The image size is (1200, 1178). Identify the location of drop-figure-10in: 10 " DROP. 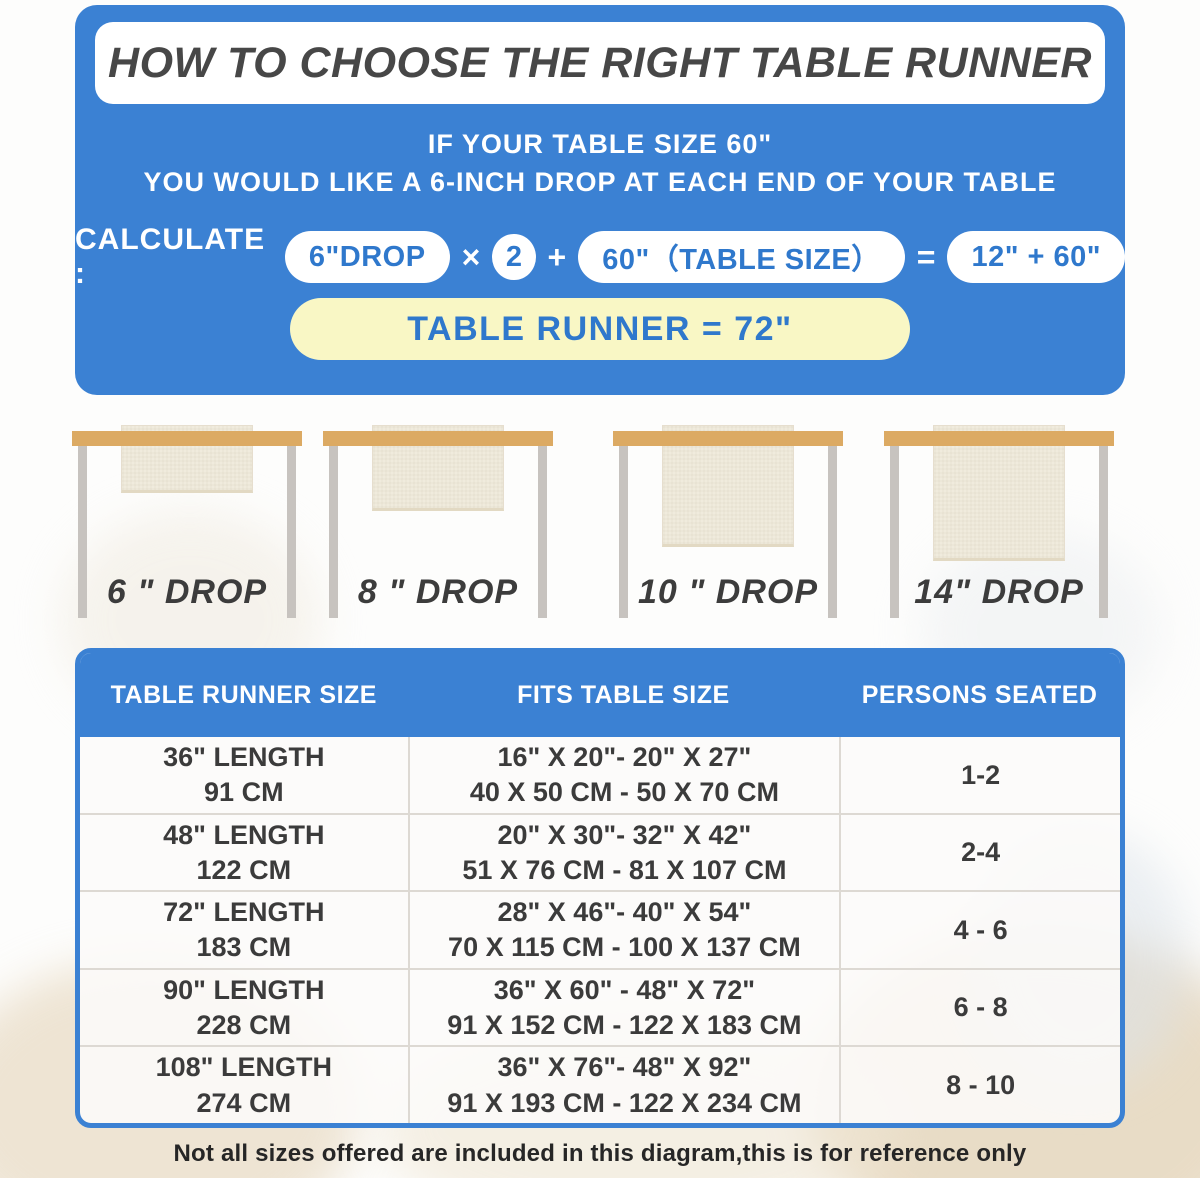
(728, 530).